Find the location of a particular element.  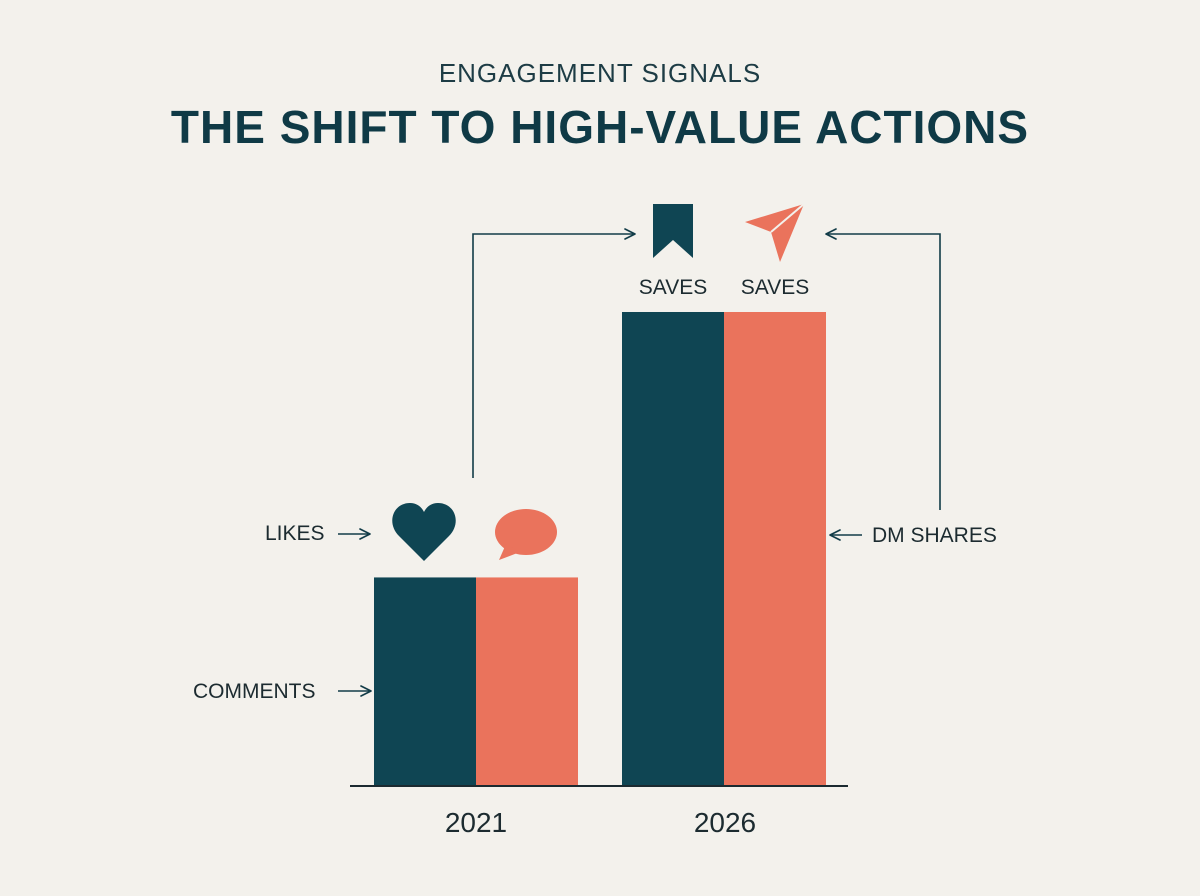

chart-kicker: ENGAGEMENT SIGNALS is located at coordinates (600, 73).